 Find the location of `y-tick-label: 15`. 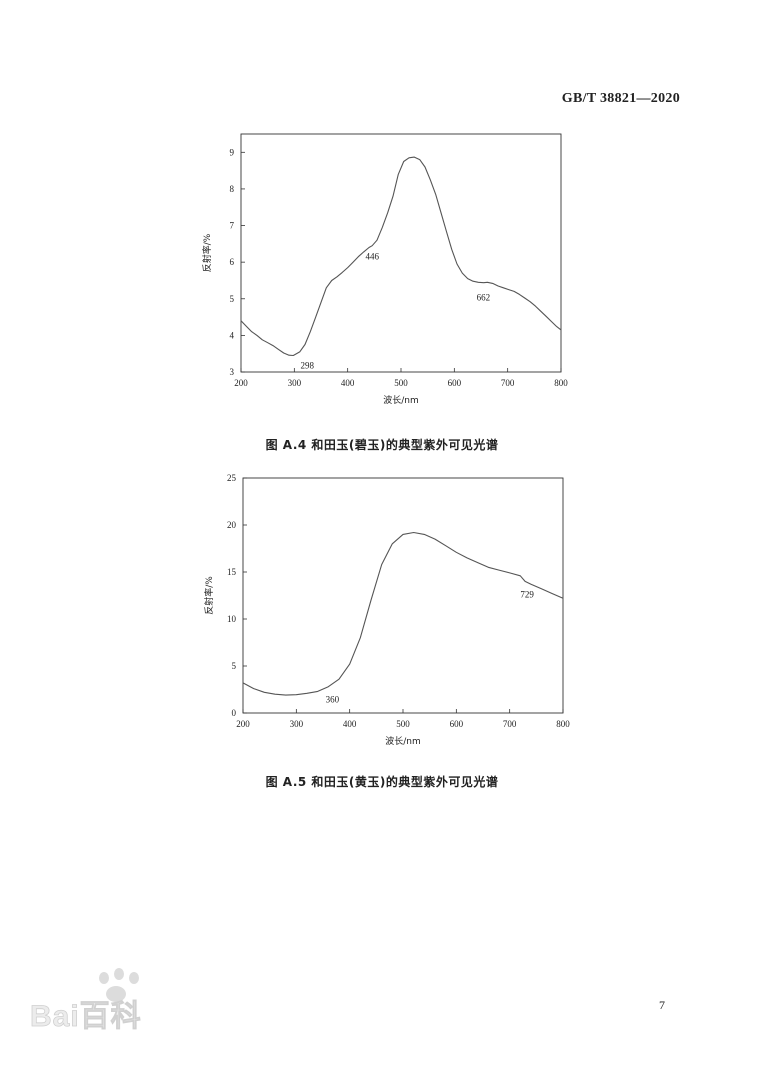

y-tick-label: 15 is located at coordinates (232, 572).